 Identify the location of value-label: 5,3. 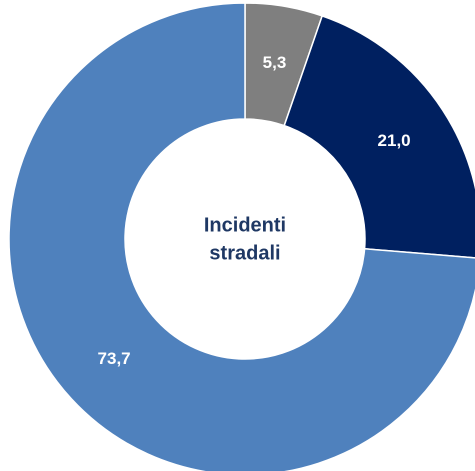
(275, 62).